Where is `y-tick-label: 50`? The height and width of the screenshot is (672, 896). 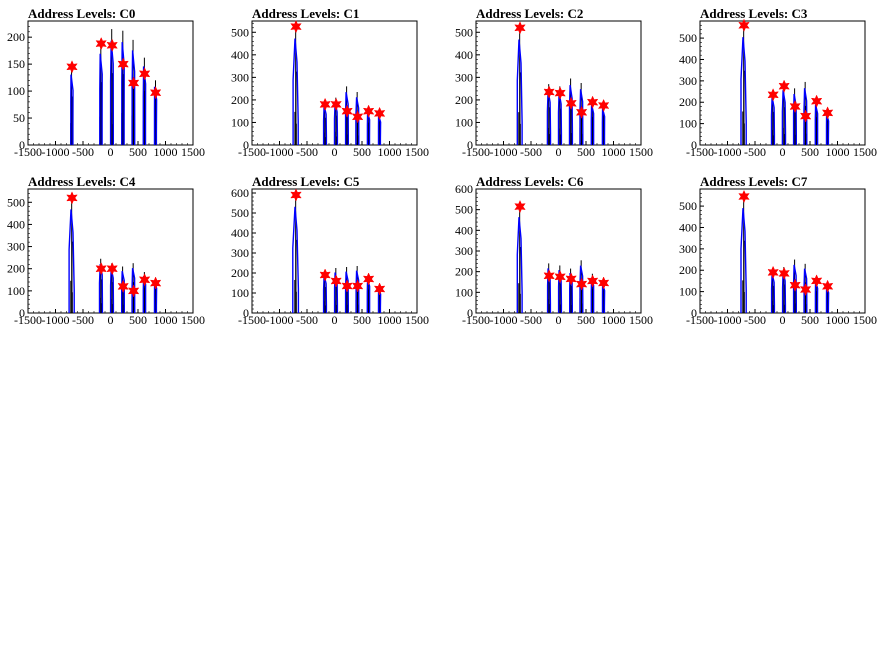 y-tick-label: 50 is located at coordinates (19, 118).